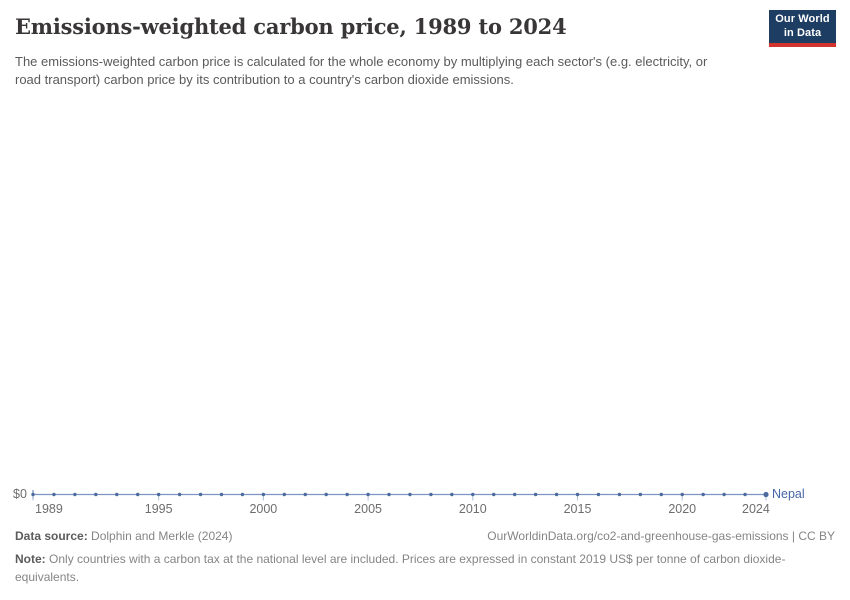  What do you see at coordinates (577, 509) in the screenshot?
I see `x-axis-tick-label: 2015` at bounding box center [577, 509].